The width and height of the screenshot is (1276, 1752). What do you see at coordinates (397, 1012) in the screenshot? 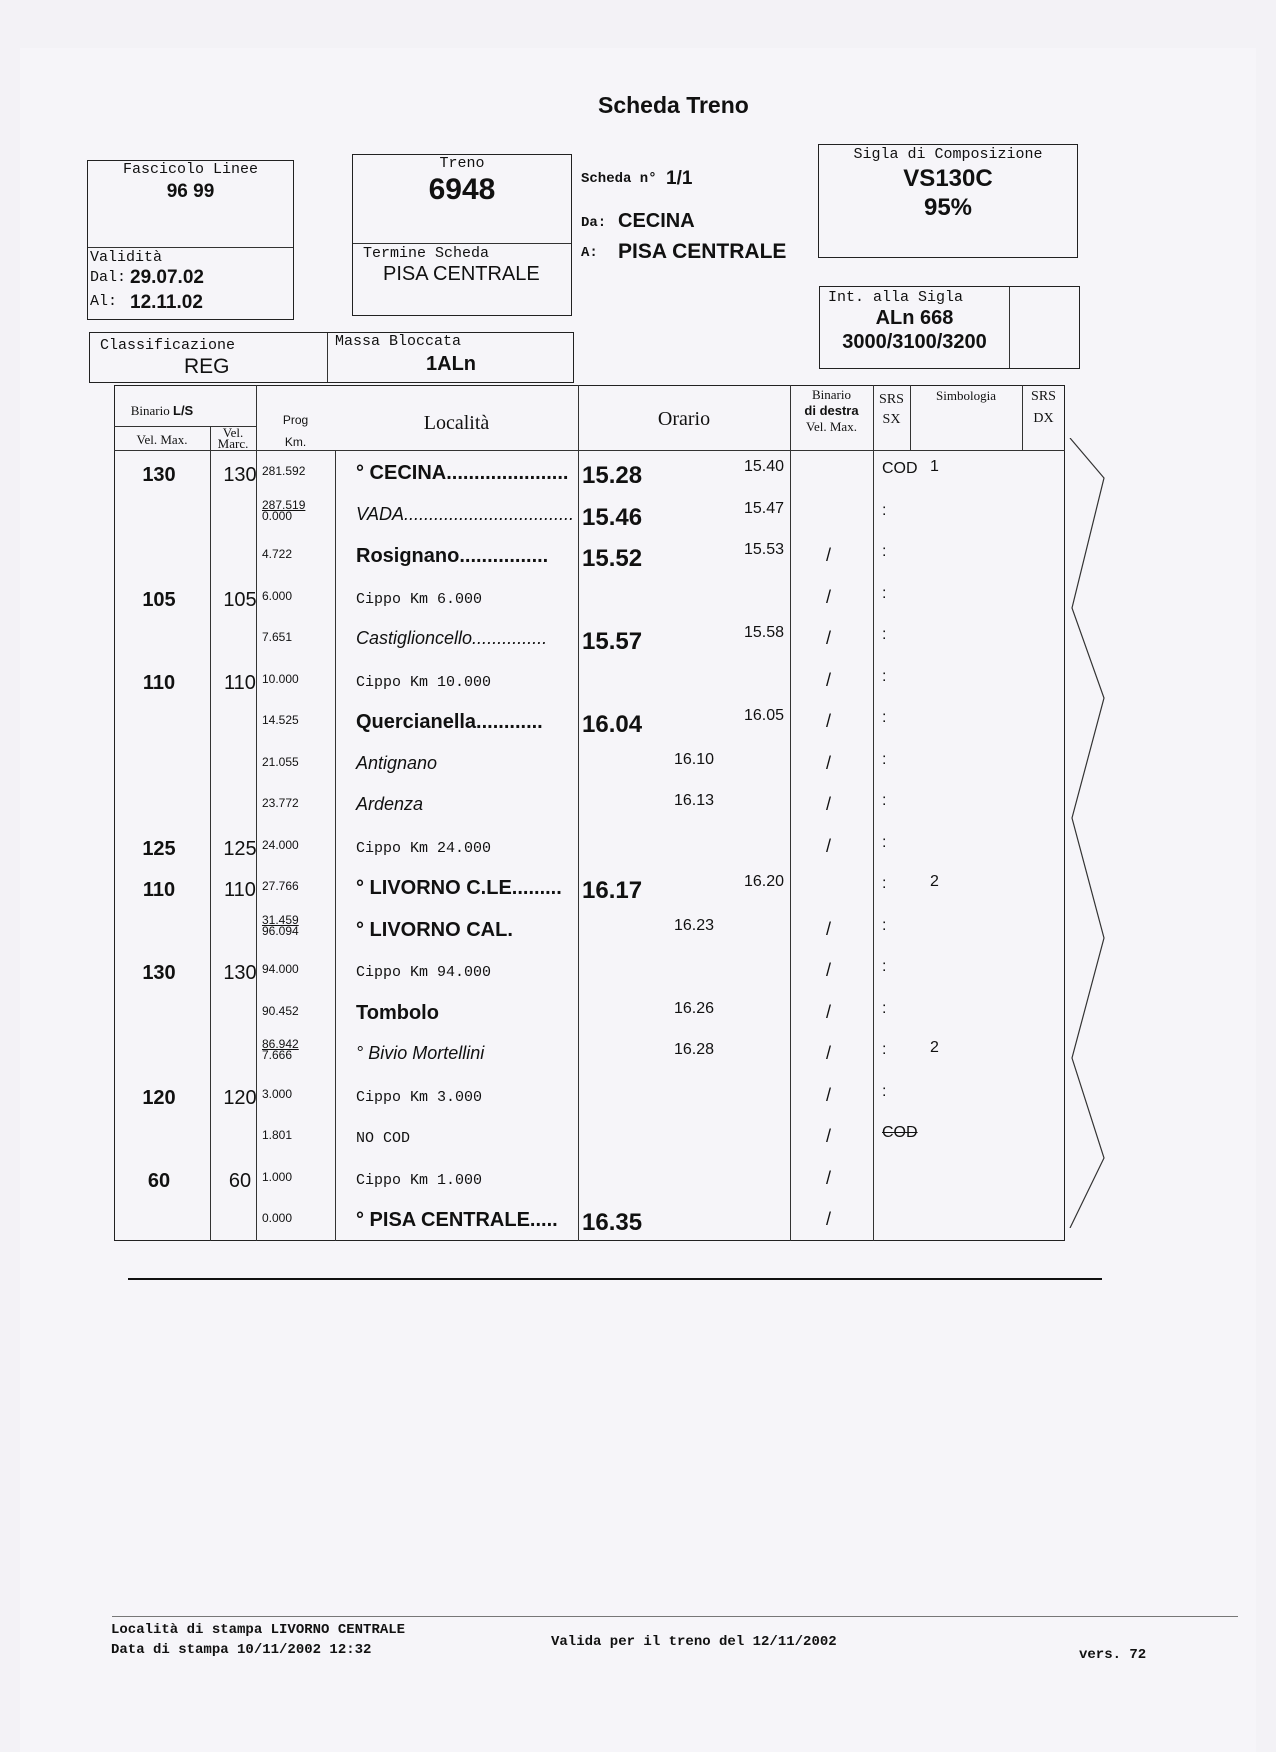
I see `localita: Tombolo` at bounding box center [397, 1012].